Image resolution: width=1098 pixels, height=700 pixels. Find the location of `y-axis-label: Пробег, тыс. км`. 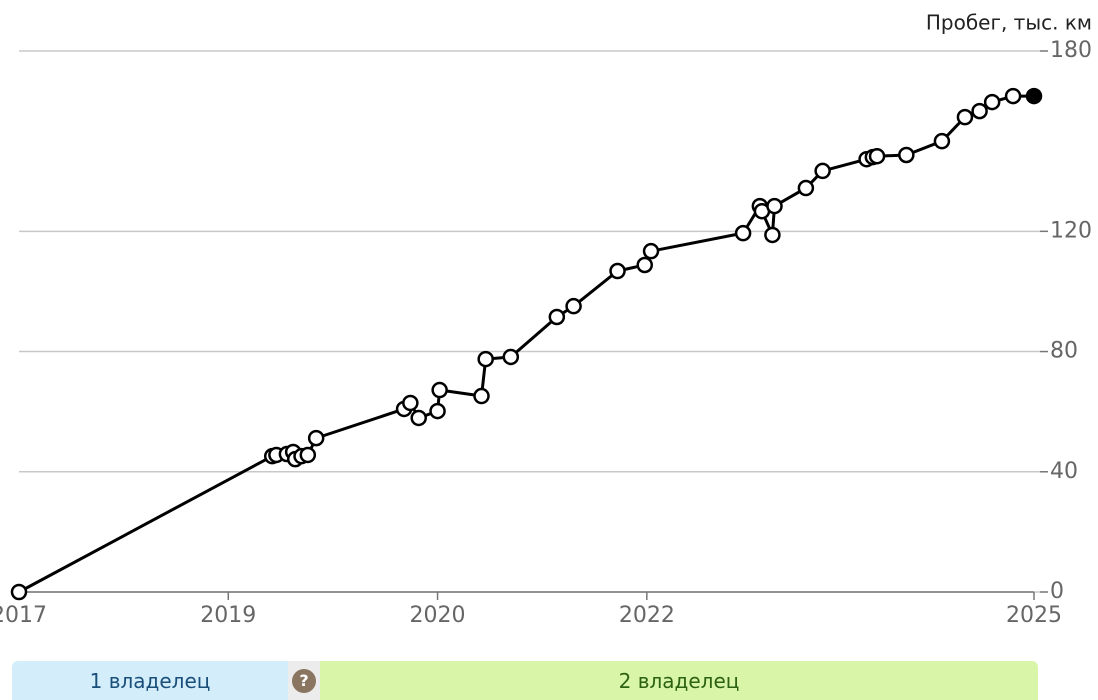

y-axis-label: Пробег, тыс. км is located at coordinates (1009, 23).